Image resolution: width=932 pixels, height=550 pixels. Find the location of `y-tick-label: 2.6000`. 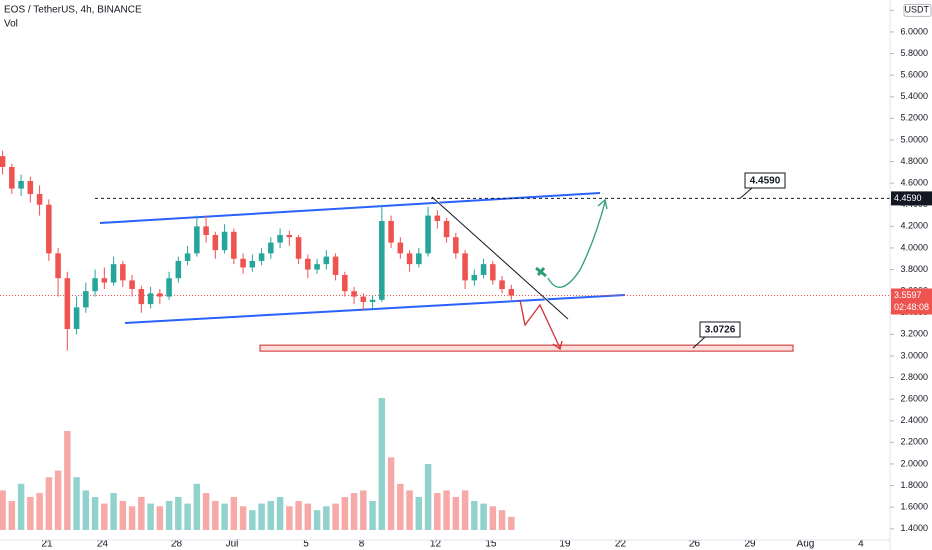

y-tick-label: 2.6000 is located at coordinates (914, 399).